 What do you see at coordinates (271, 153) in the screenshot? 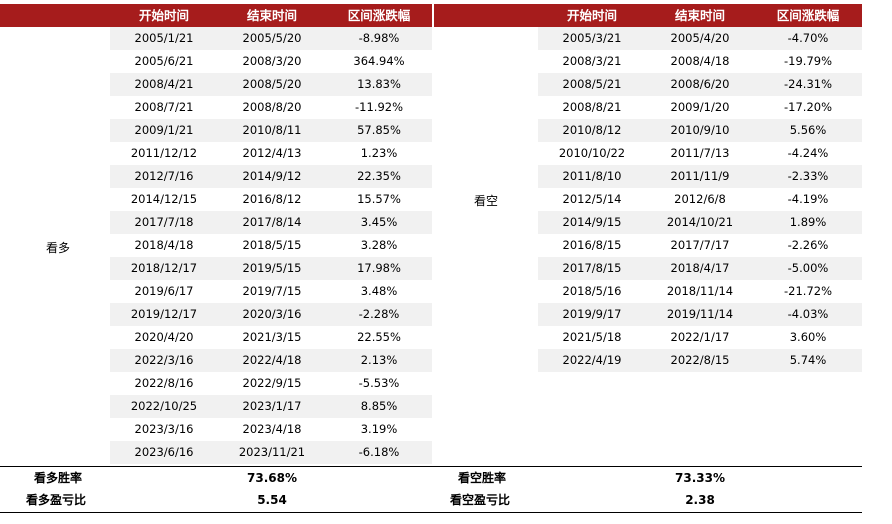
I see `table-row: 2011/12/12 2012/4/13 1.23%` at bounding box center [271, 153].